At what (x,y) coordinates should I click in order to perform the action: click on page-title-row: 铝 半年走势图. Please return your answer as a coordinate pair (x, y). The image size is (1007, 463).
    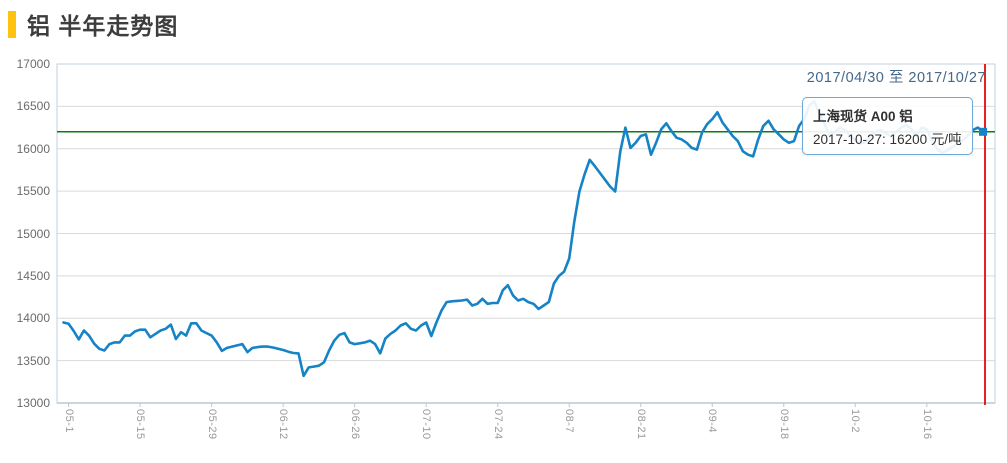
    Looking at the image, I should click on (93, 24).